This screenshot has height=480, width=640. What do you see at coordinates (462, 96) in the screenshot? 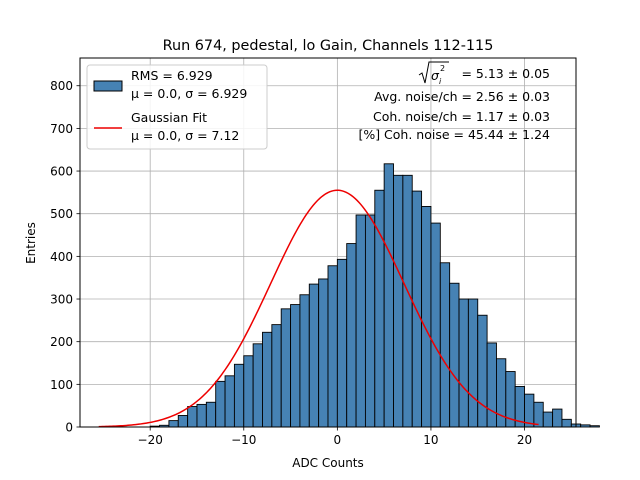
I see `annotation-avg-noise: Avg. noise/ch = 2.56 ± 0.03` at bounding box center [462, 96].